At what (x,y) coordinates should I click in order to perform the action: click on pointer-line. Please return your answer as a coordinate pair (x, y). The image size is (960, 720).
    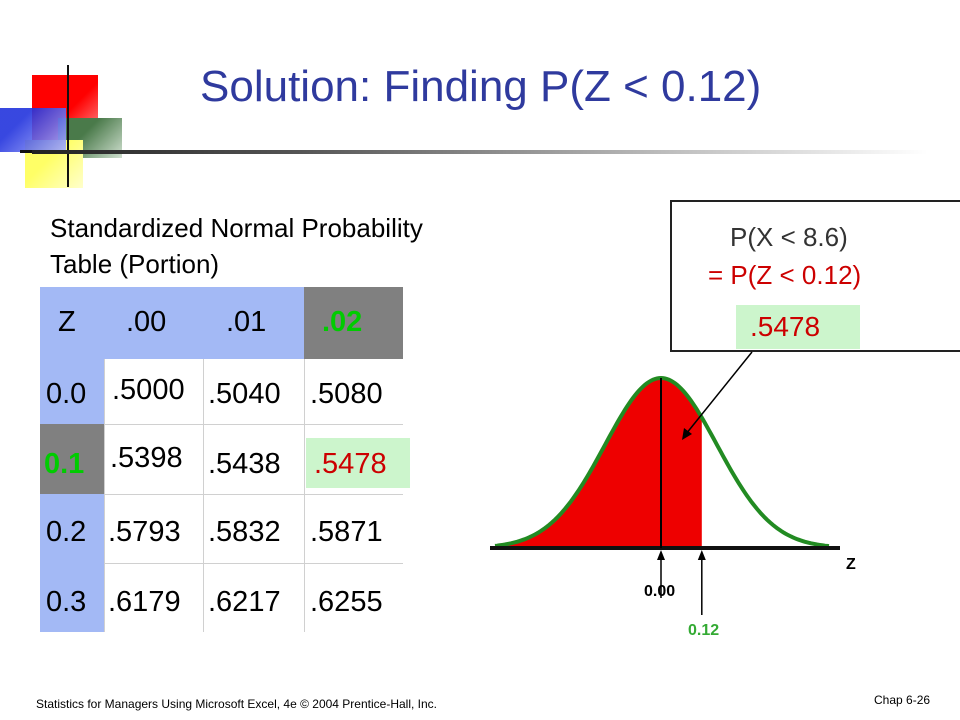
    Looking at the image, I should click on (719, 393).